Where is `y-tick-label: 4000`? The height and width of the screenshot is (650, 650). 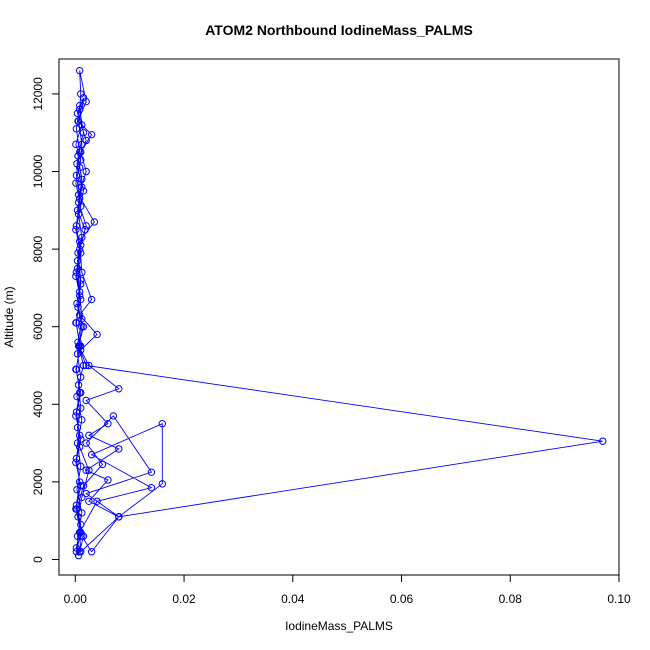 y-tick-label: 4000 is located at coordinates (38, 404).